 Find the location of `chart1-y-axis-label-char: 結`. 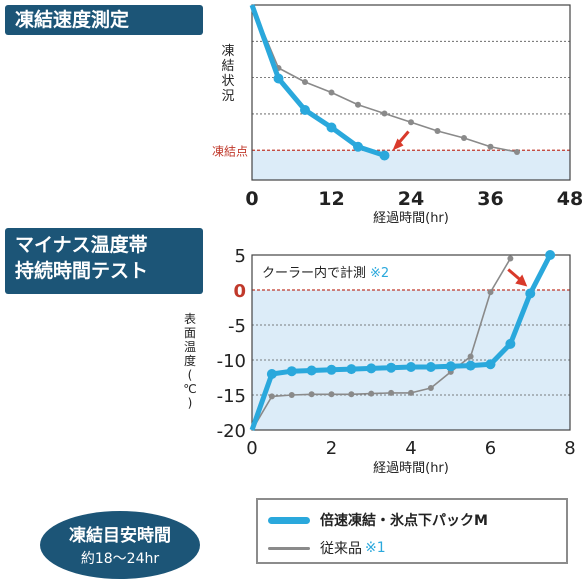

chart1-y-axis-label-char: 結 is located at coordinates (227, 66).